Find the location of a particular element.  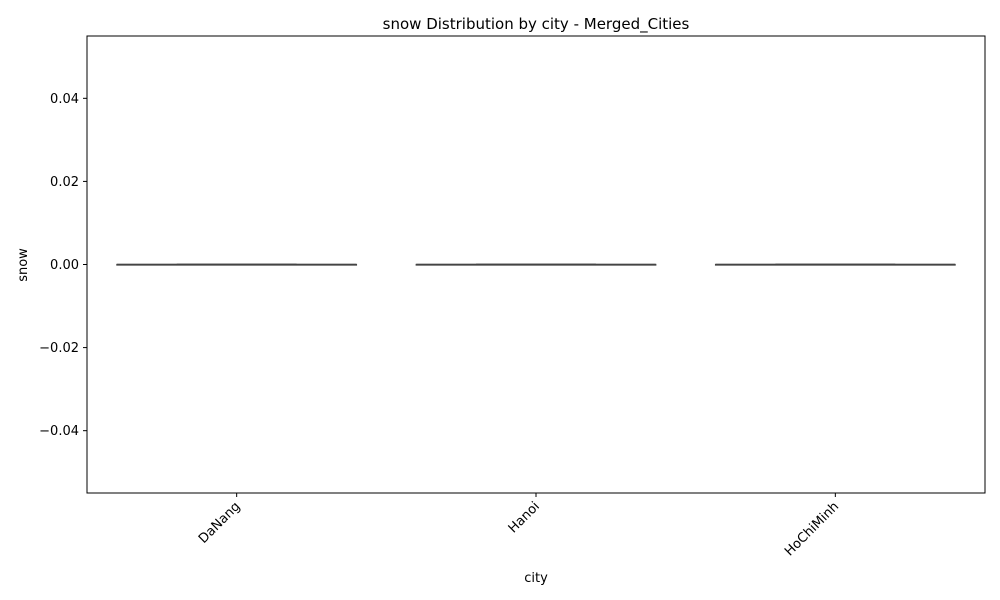

y-tick-label: 0.00 is located at coordinates (64, 265).